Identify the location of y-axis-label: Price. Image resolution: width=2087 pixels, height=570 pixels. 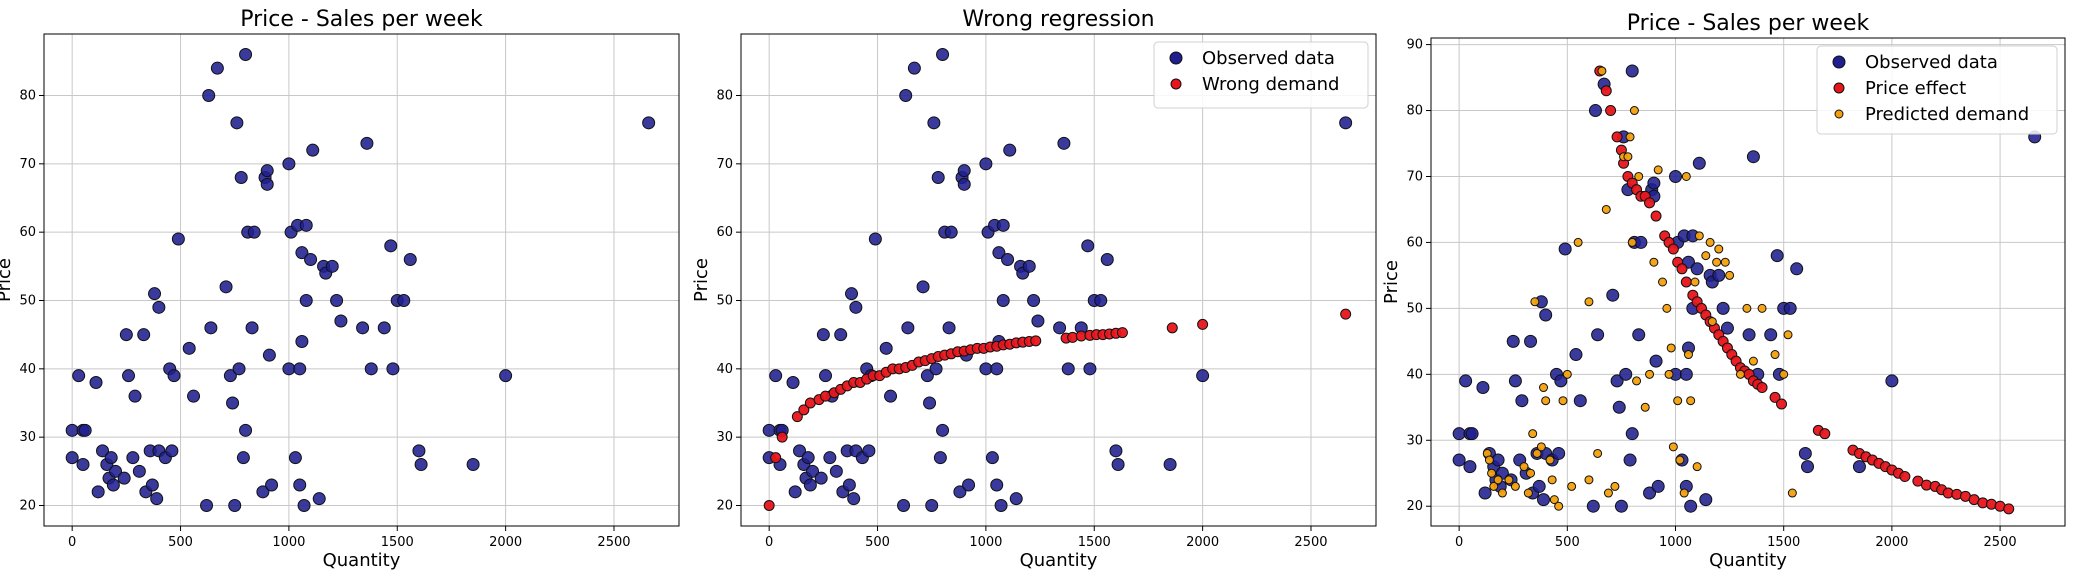
(7, 280).